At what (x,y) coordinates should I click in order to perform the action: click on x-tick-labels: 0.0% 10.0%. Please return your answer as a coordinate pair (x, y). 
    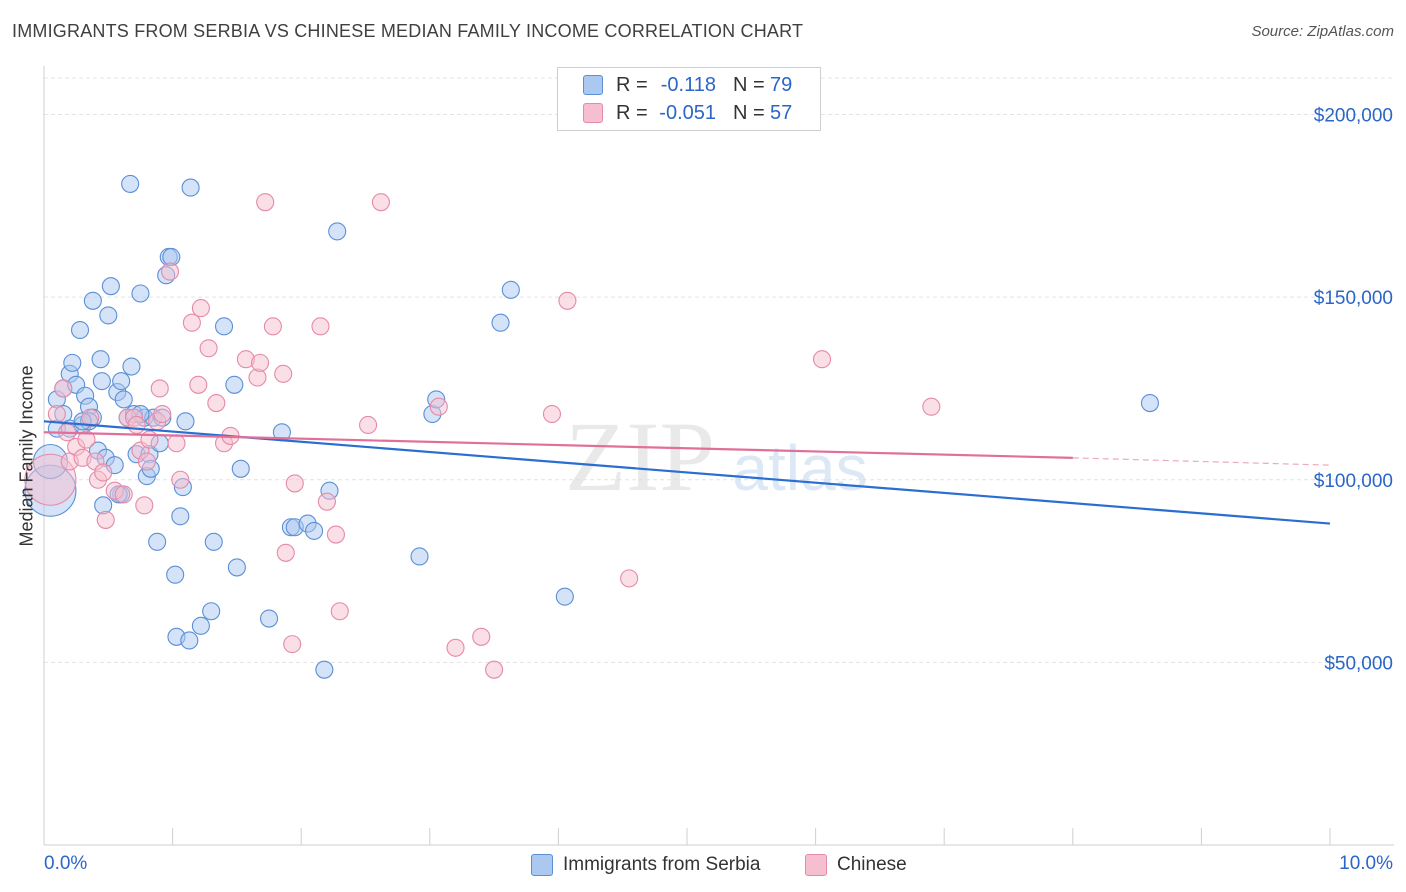
    Looking at the image, I should click on (718, 863).